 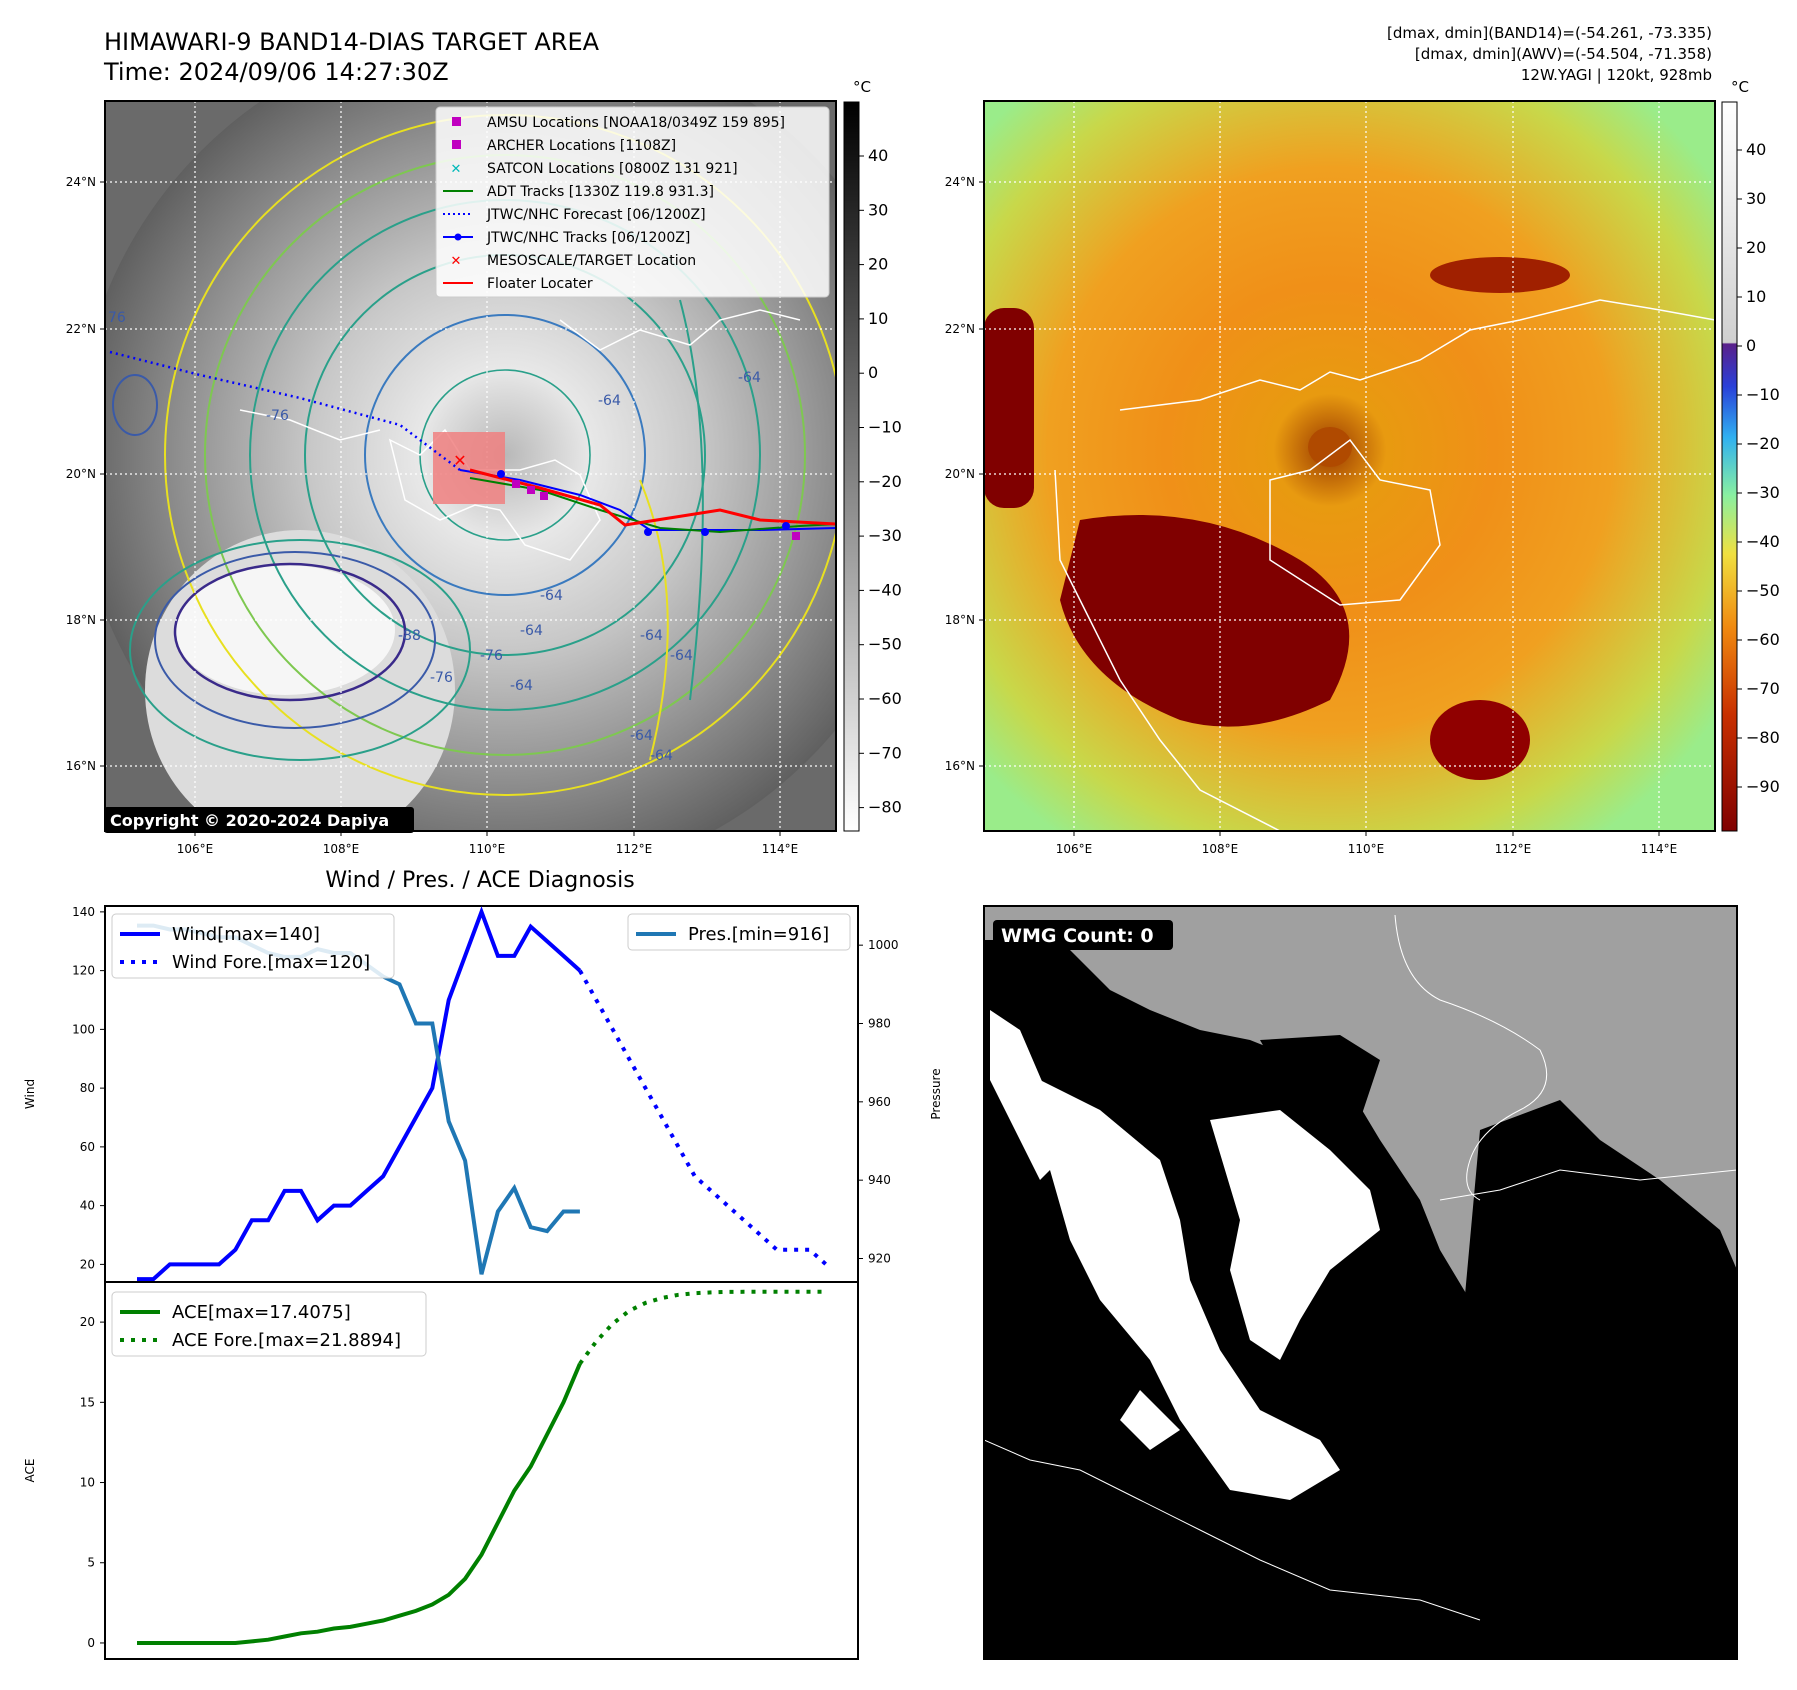 I want to click on colorbar-tick-label: −50, so click(x=1763, y=590).